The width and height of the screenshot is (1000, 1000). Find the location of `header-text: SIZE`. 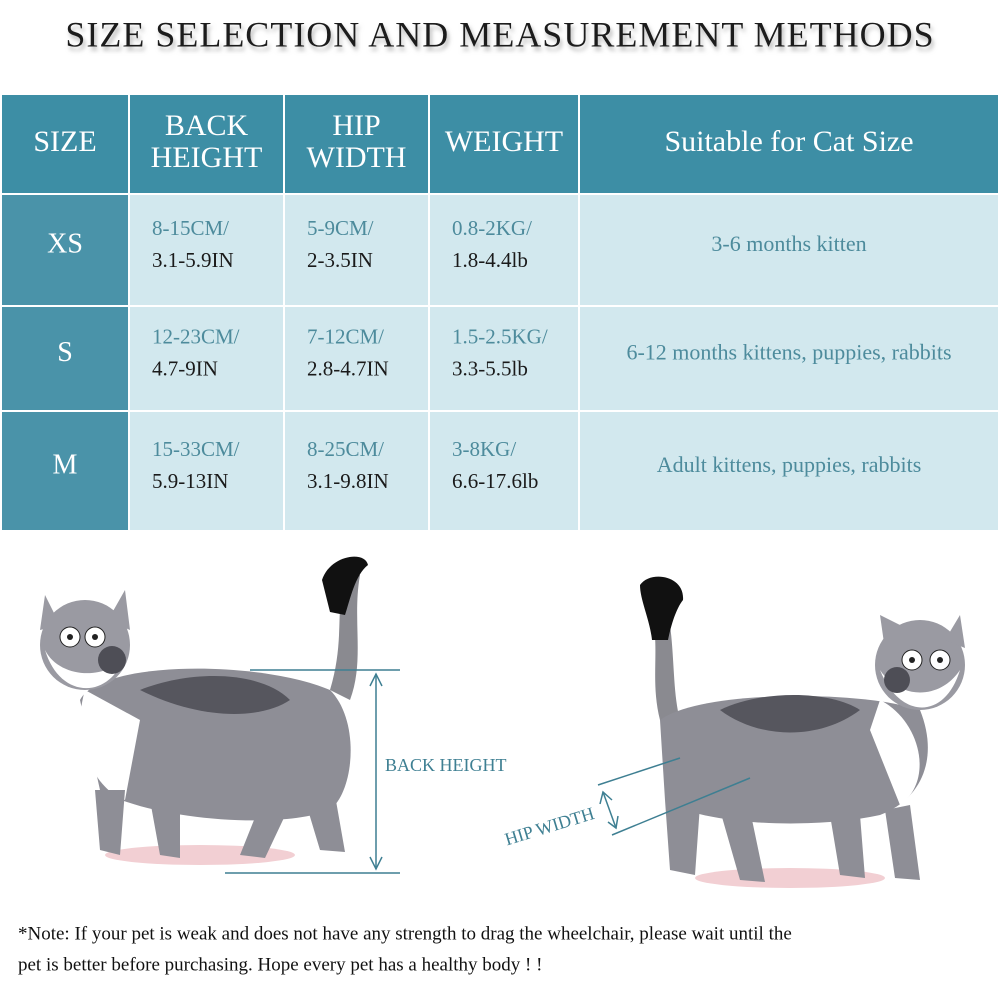

header-text: SIZE is located at coordinates (64, 141).